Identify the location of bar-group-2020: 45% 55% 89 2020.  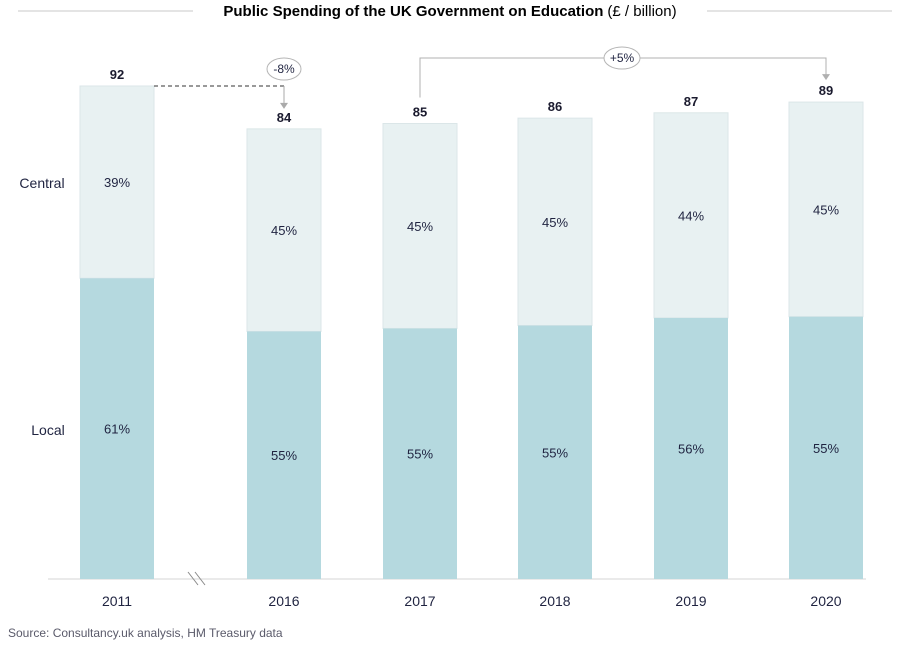
(826, 346).